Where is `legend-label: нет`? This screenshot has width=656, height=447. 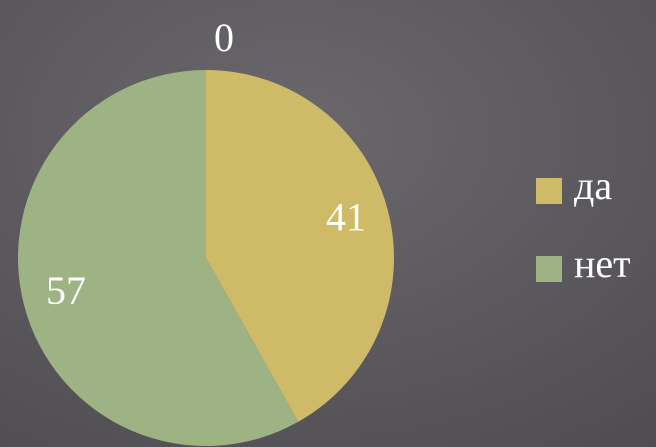 legend-label: нет is located at coordinates (602, 263).